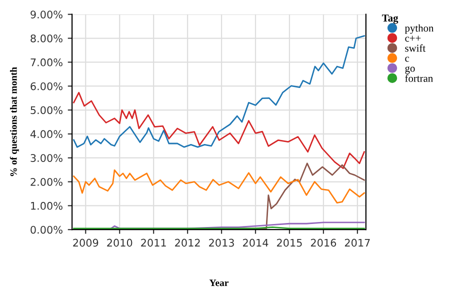 The image size is (474, 287). Describe the element at coordinates (390, 19) in the screenshot. I see `legend-title: Tag` at that location.